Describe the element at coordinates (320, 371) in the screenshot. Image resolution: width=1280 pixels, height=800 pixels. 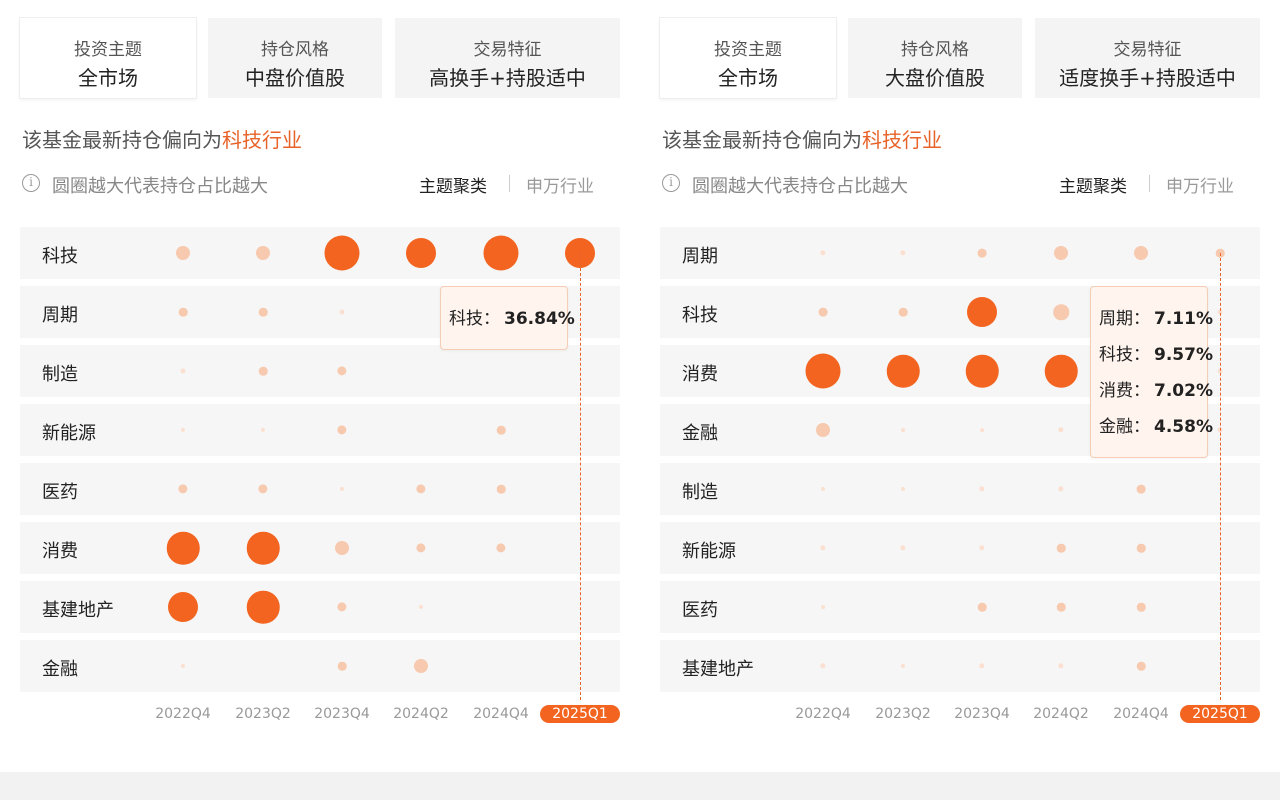
I see `matrix-row: 制造` at that location.